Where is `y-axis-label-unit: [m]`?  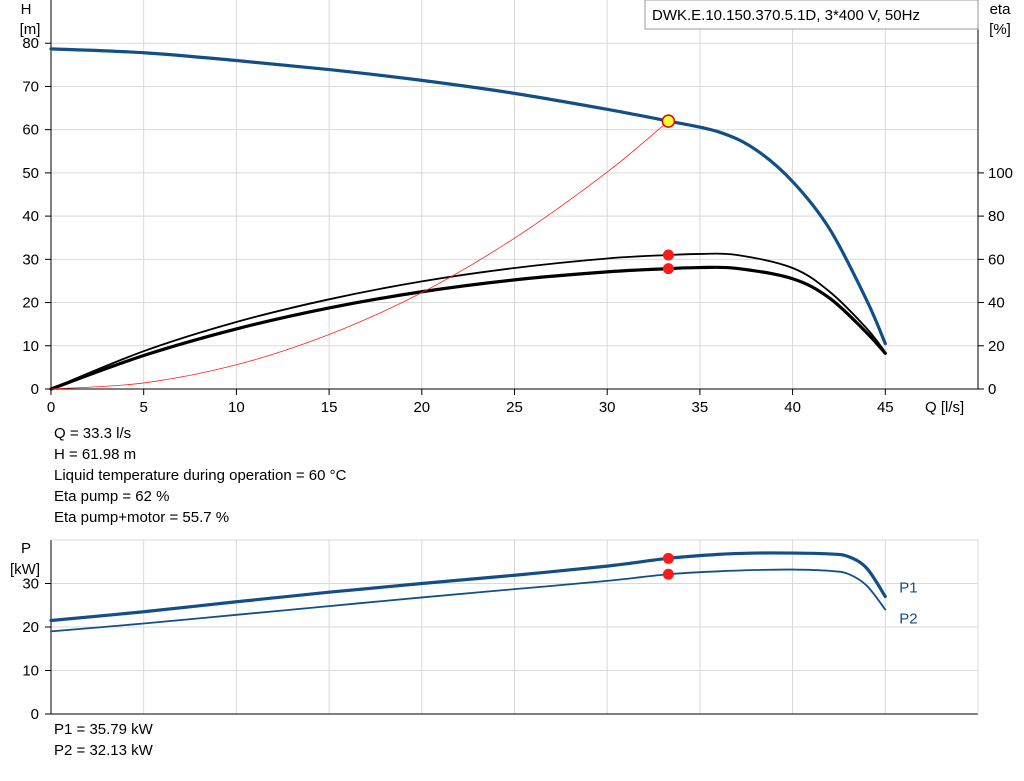
y-axis-label-unit: [m] is located at coordinates (30, 29).